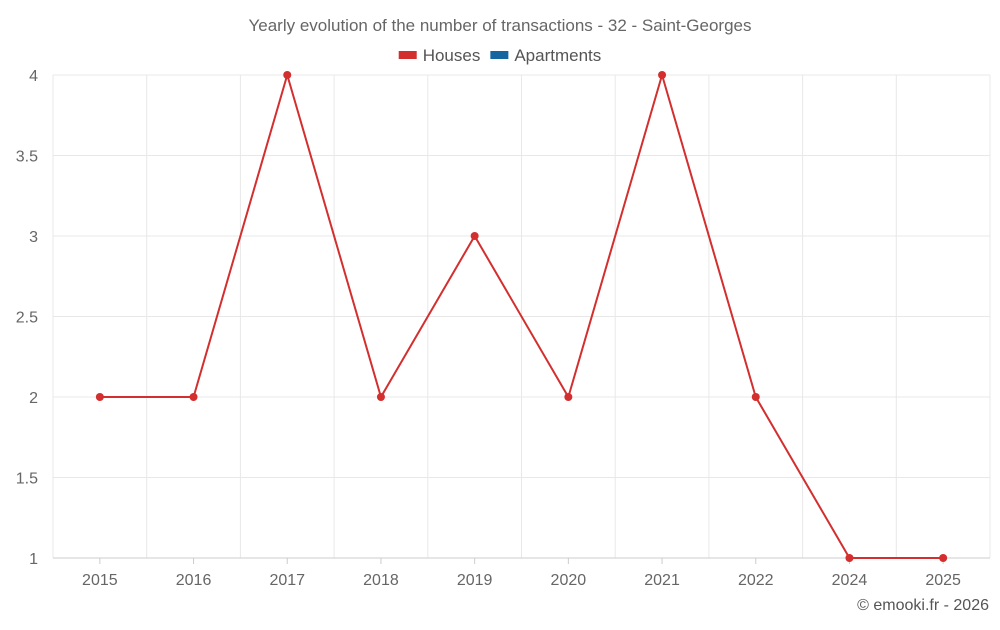 This screenshot has height=630, width=1000. What do you see at coordinates (27, 157) in the screenshot?
I see `y-tick-label: 3.5` at bounding box center [27, 157].